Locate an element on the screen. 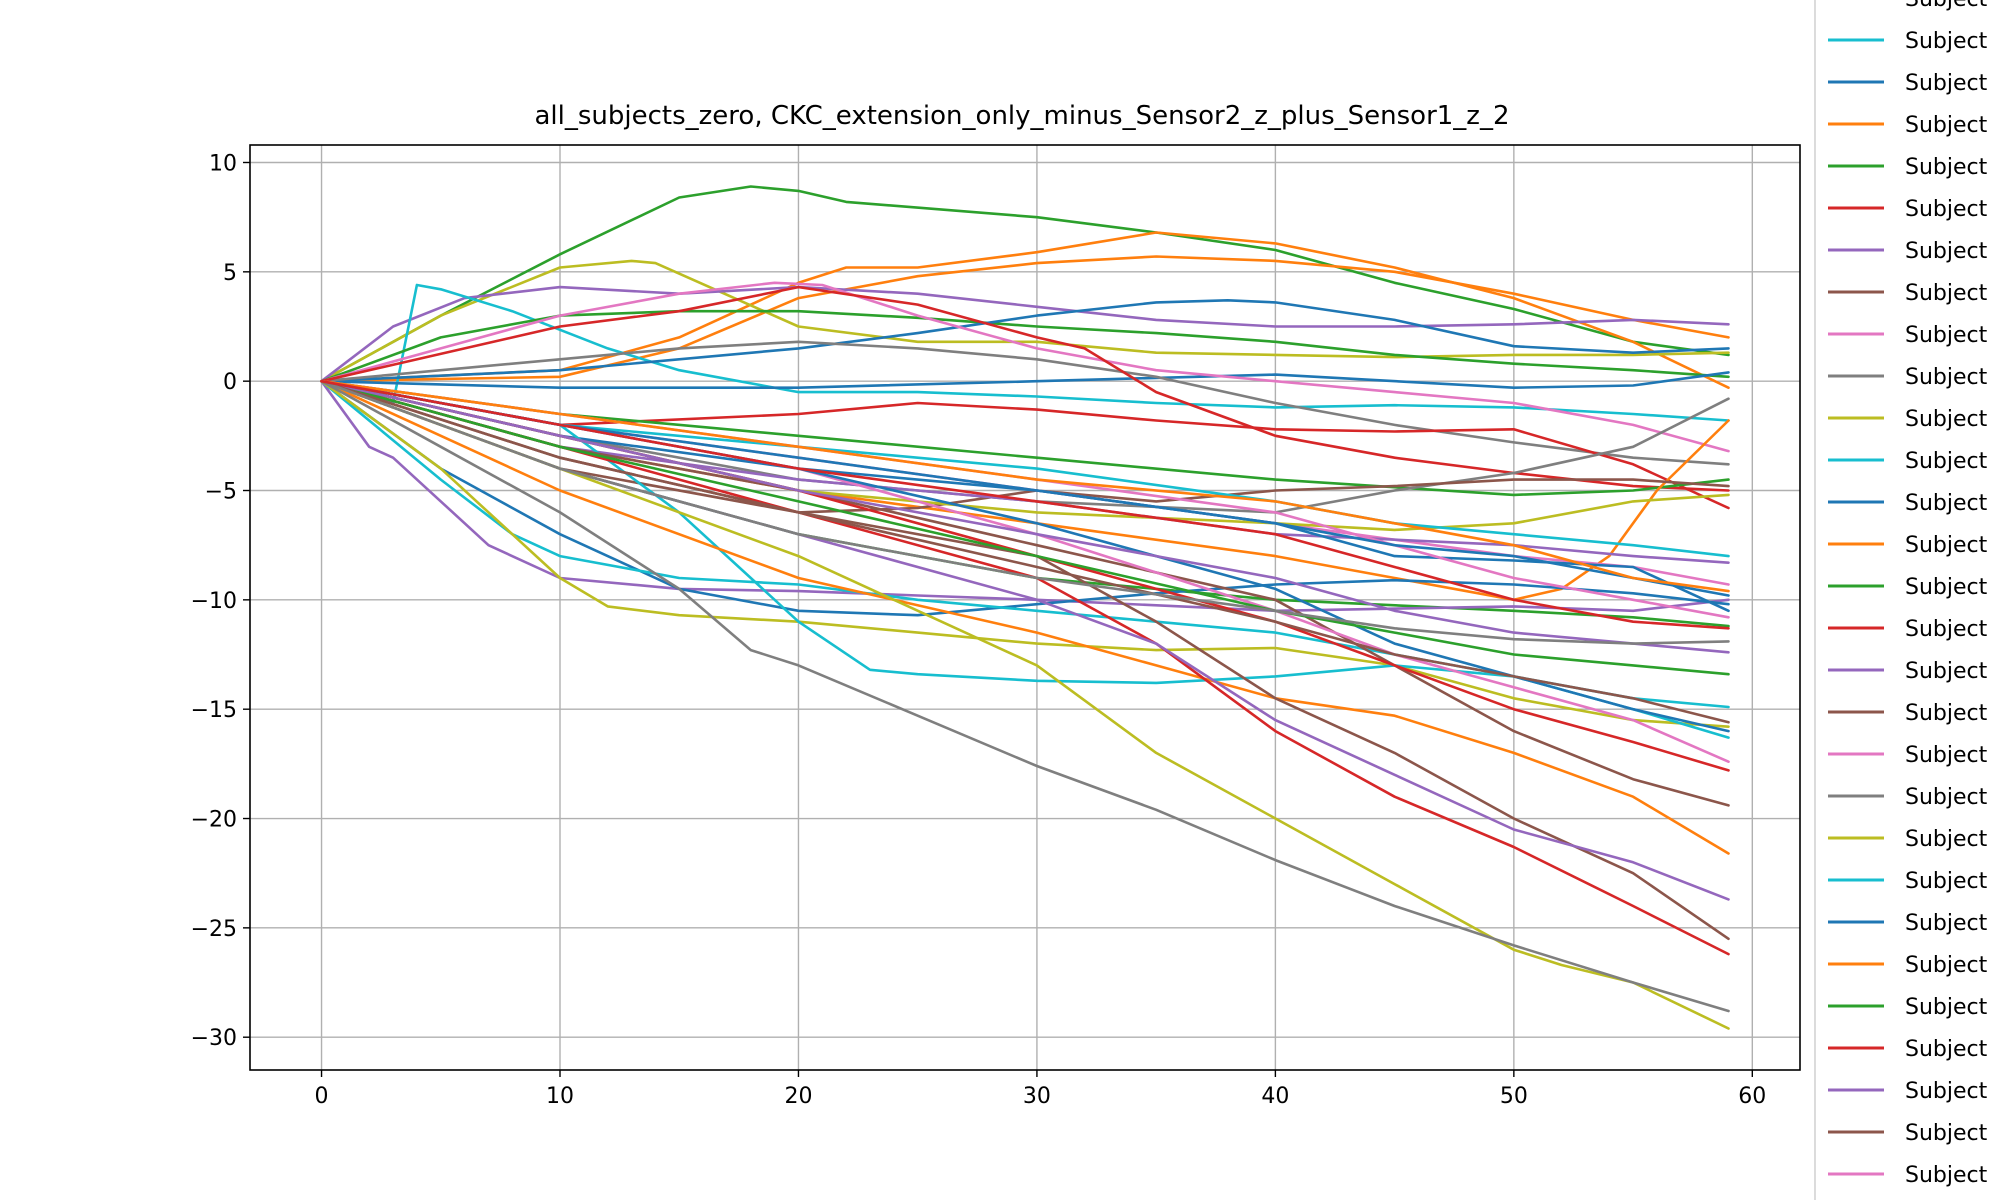 The width and height of the screenshot is (2000, 1200). x-tick-label: 60 is located at coordinates (1752, 1096).